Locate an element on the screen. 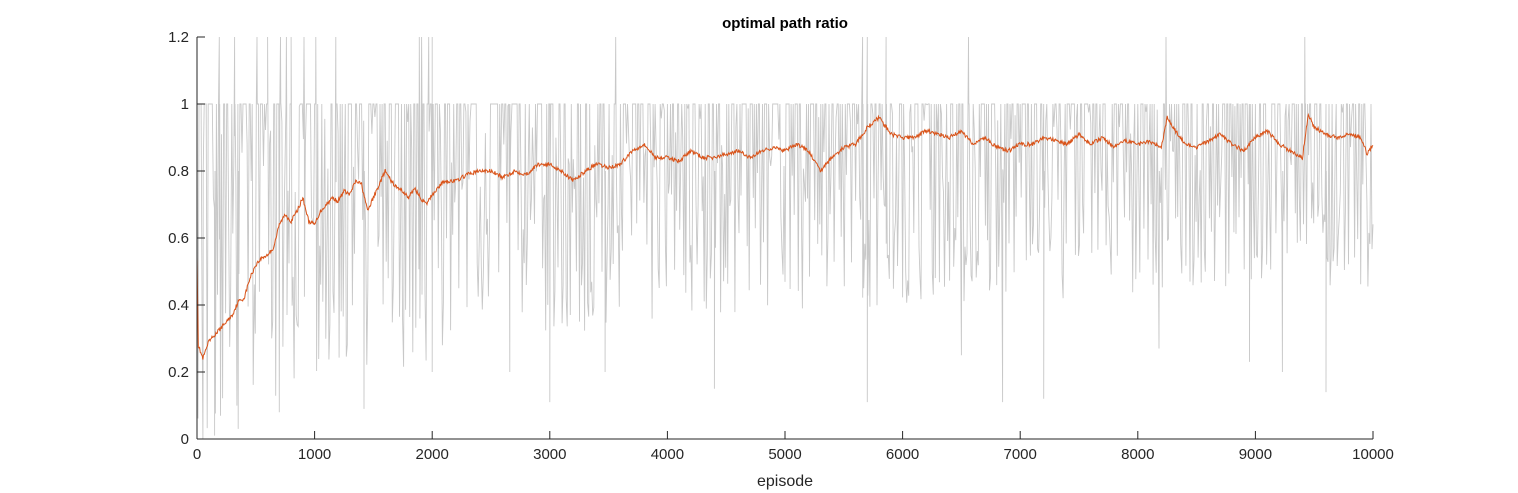  x-tick-label: 8000 is located at coordinates (1137, 454).